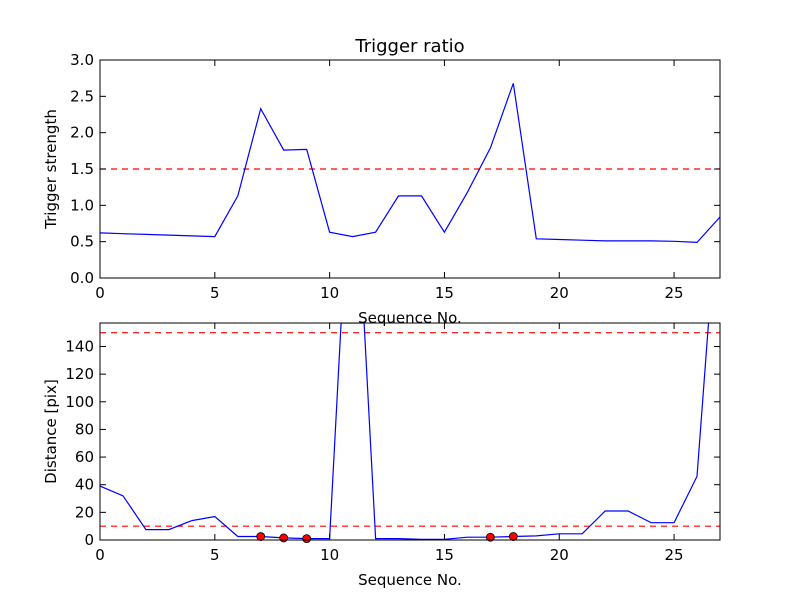  What do you see at coordinates (82, 278) in the screenshot?
I see `y-tick-label: 0.0` at bounding box center [82, 278].